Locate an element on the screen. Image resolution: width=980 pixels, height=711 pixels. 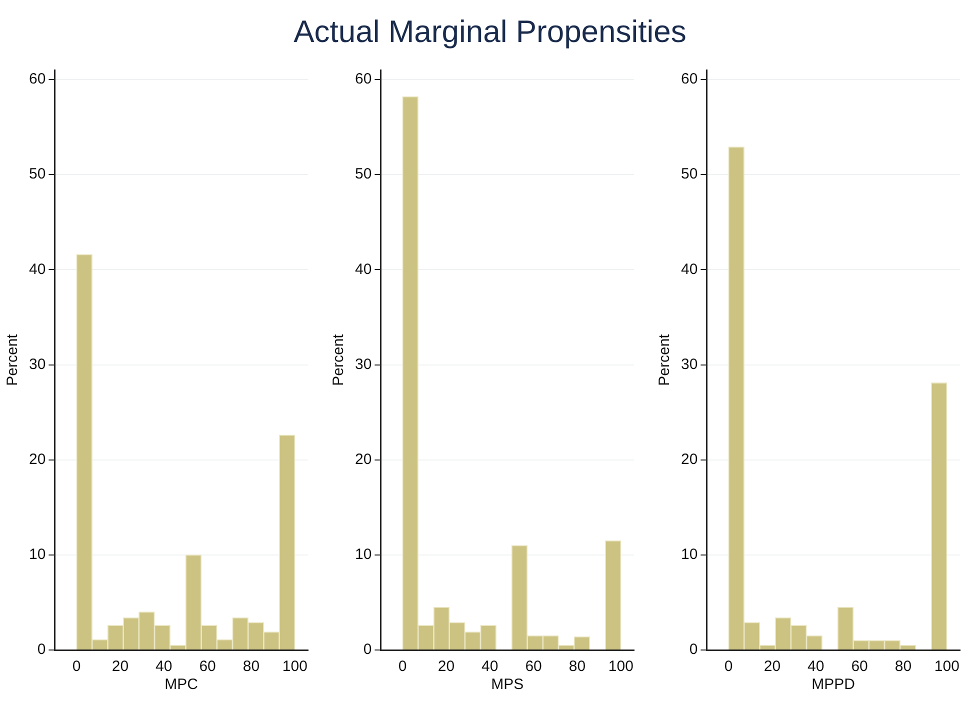
chart-title: Actual Marginal Propensities is located at coordinates (490, 32).